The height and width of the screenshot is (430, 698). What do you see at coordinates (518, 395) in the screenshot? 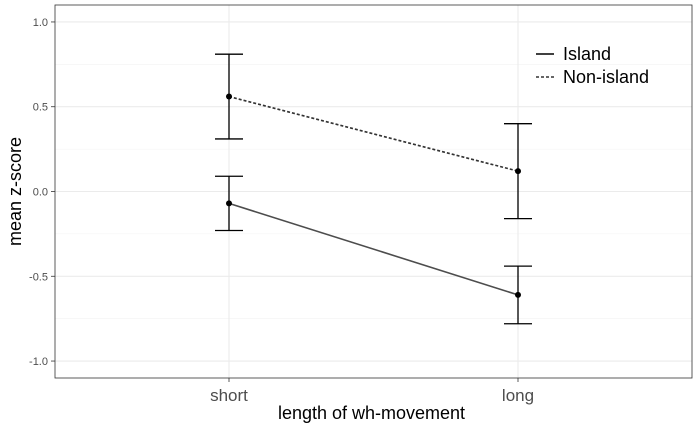
I see `x-tick-label: long` at bounding box center [518, 395].